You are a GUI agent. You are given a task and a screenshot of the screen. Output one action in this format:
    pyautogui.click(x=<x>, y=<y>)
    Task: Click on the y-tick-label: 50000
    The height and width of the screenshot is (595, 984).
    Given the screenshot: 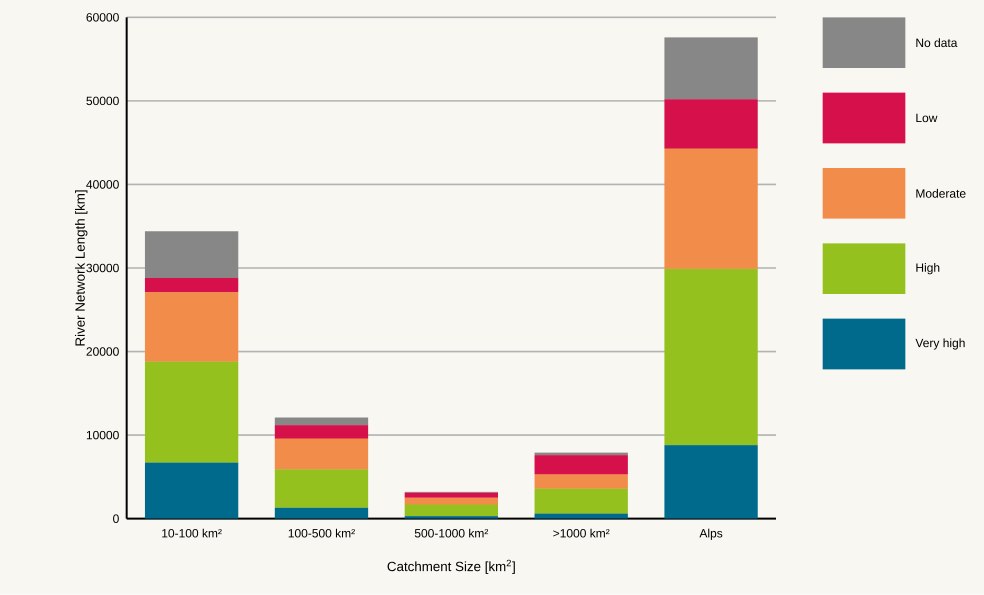 What is the action you would take?
    pyautogui.click(x=102, y=101)
    